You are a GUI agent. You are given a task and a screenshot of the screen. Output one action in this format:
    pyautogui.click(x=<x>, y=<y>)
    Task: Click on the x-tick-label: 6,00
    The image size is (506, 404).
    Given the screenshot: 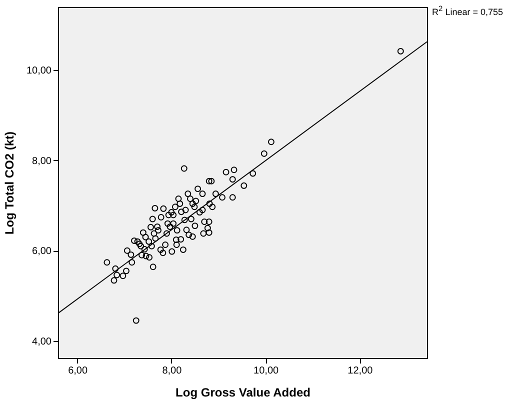 What is the action you would take?
    pyautogui.click(x=78, y=371)
    